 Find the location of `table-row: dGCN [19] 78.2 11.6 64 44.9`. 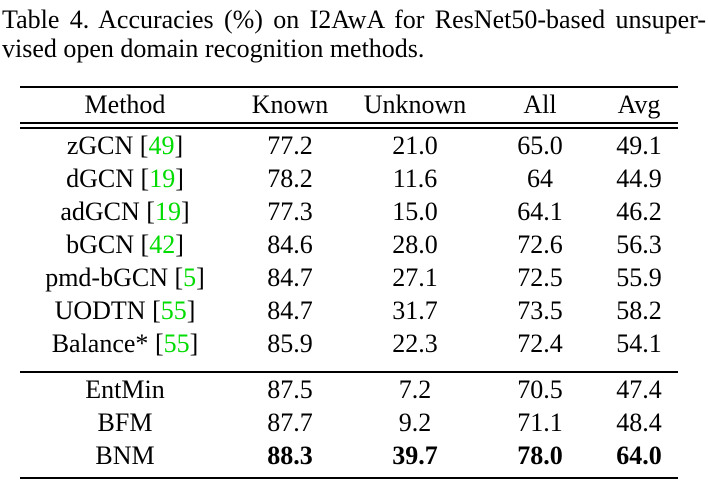

table-row: dGCN [19] 78.2 11.6 64 44.9 is located at coordinates (349, 178).